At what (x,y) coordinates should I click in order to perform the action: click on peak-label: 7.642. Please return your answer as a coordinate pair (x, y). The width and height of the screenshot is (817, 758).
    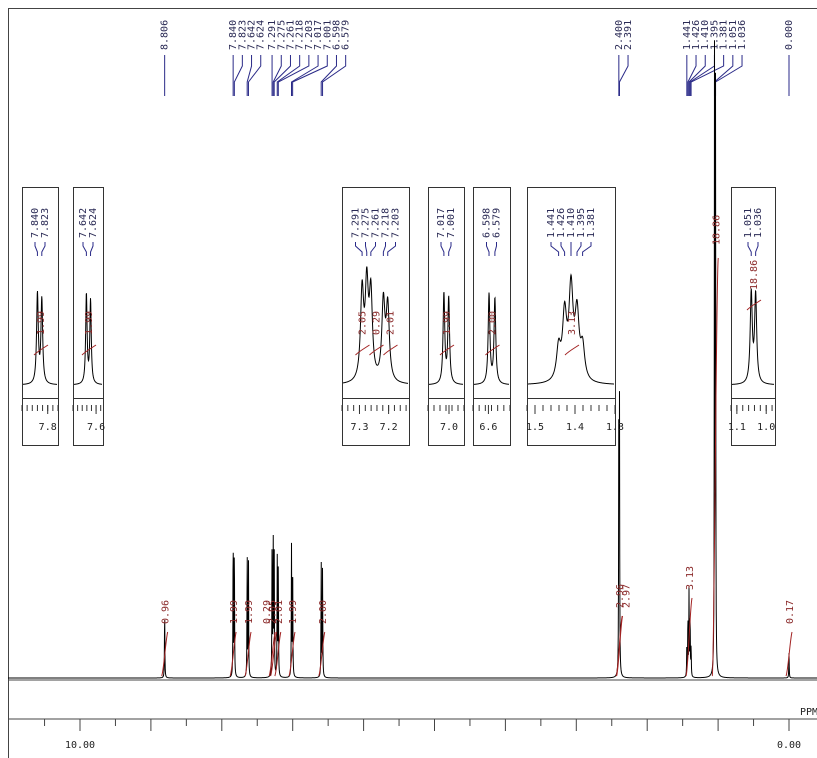
    Looking at the image, I should click on (252, 35).